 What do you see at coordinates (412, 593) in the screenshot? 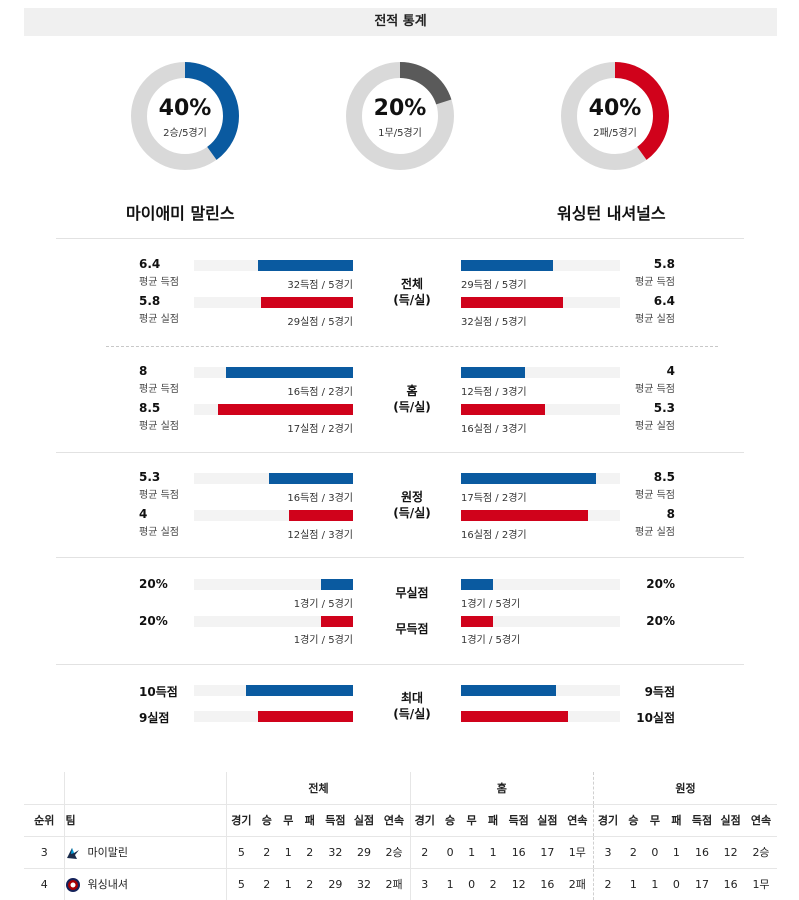
I see `shutout-label: 무실점` at bounding box center [412, 593].